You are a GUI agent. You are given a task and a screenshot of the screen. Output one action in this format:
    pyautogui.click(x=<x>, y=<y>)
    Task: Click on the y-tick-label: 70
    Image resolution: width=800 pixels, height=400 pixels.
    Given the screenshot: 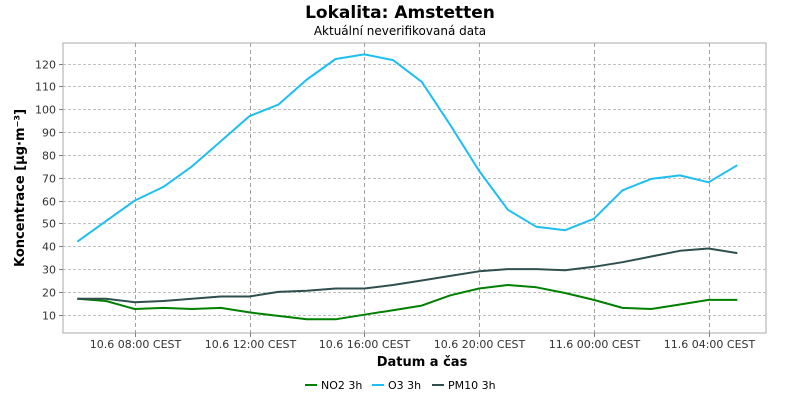 What is the action you would take?
    pyautogui.click(x=49, y=179)
    